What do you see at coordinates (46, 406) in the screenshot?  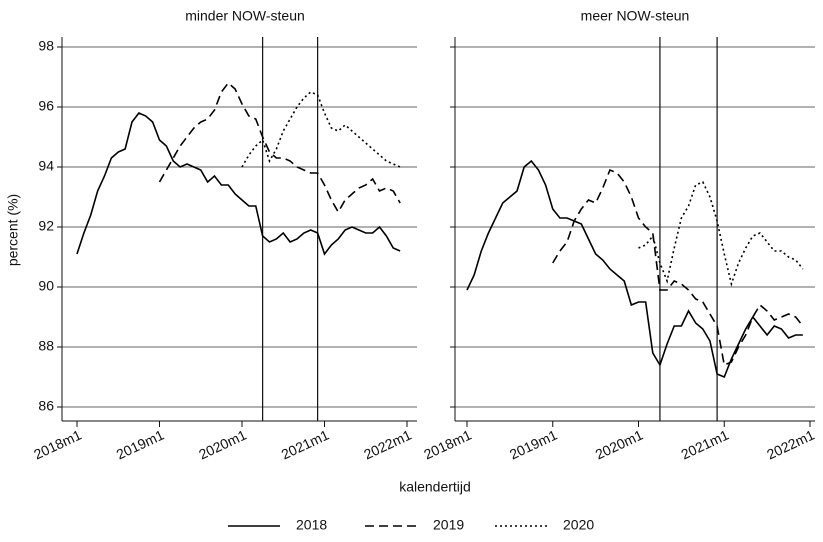 I see `y-tick-label: 86` at bounding box center [46, 406].